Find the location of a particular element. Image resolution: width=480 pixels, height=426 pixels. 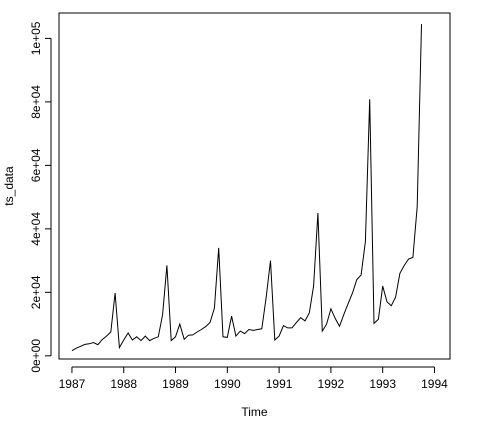

x-tick-label: 1994 is located at coordinates (434, 384).